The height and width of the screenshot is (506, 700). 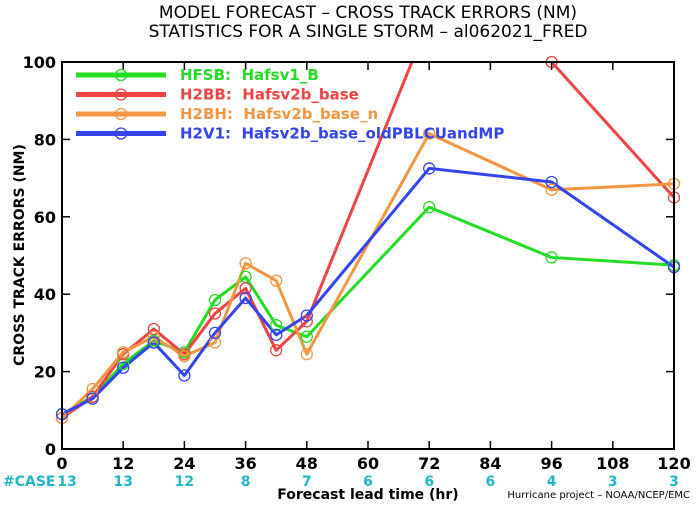 I want to click on case-label: #CASE, so click(x=29, y=482).